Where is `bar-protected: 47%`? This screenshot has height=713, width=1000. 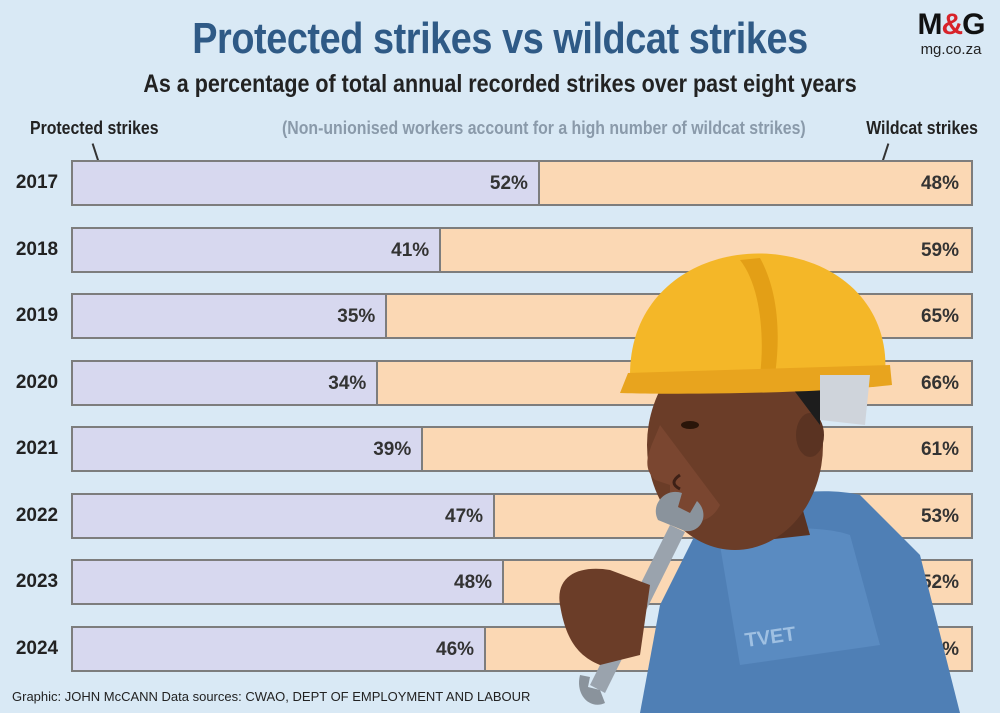
bar-protected: 47% is located at coordinates (284, 516).